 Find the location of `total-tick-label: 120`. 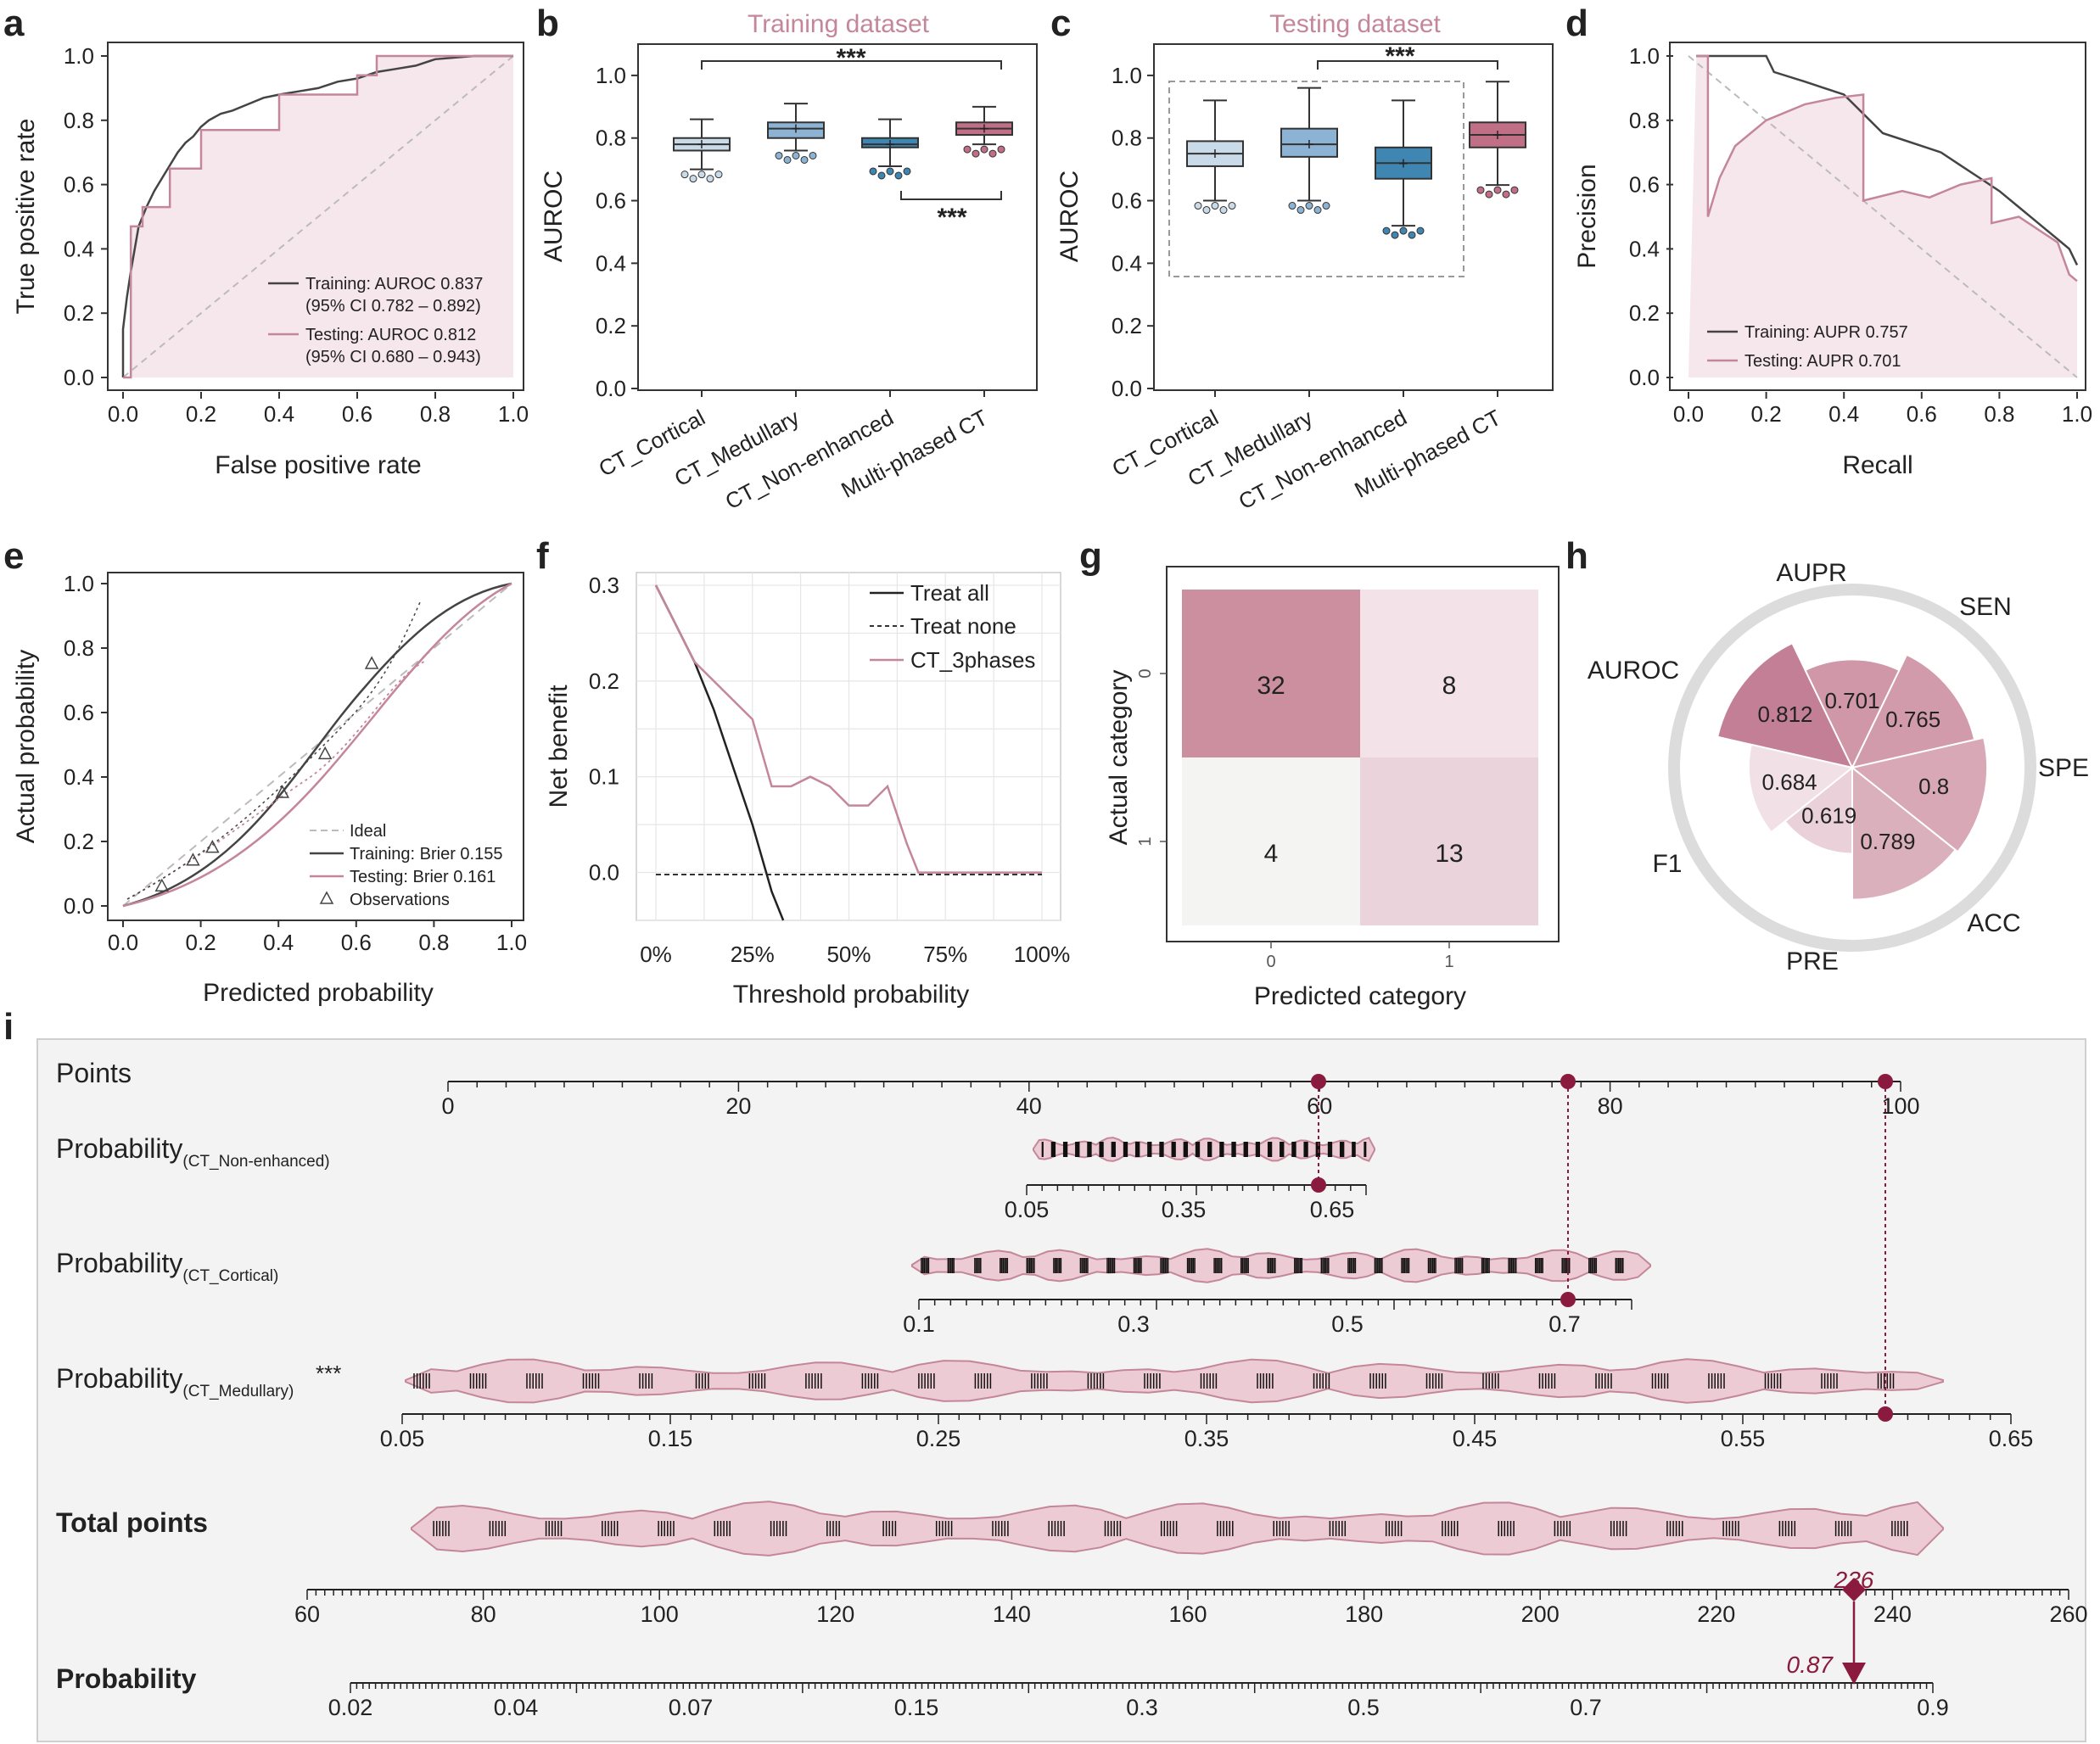

total-tick-label: 120 is located at coordinates (835, 1614).